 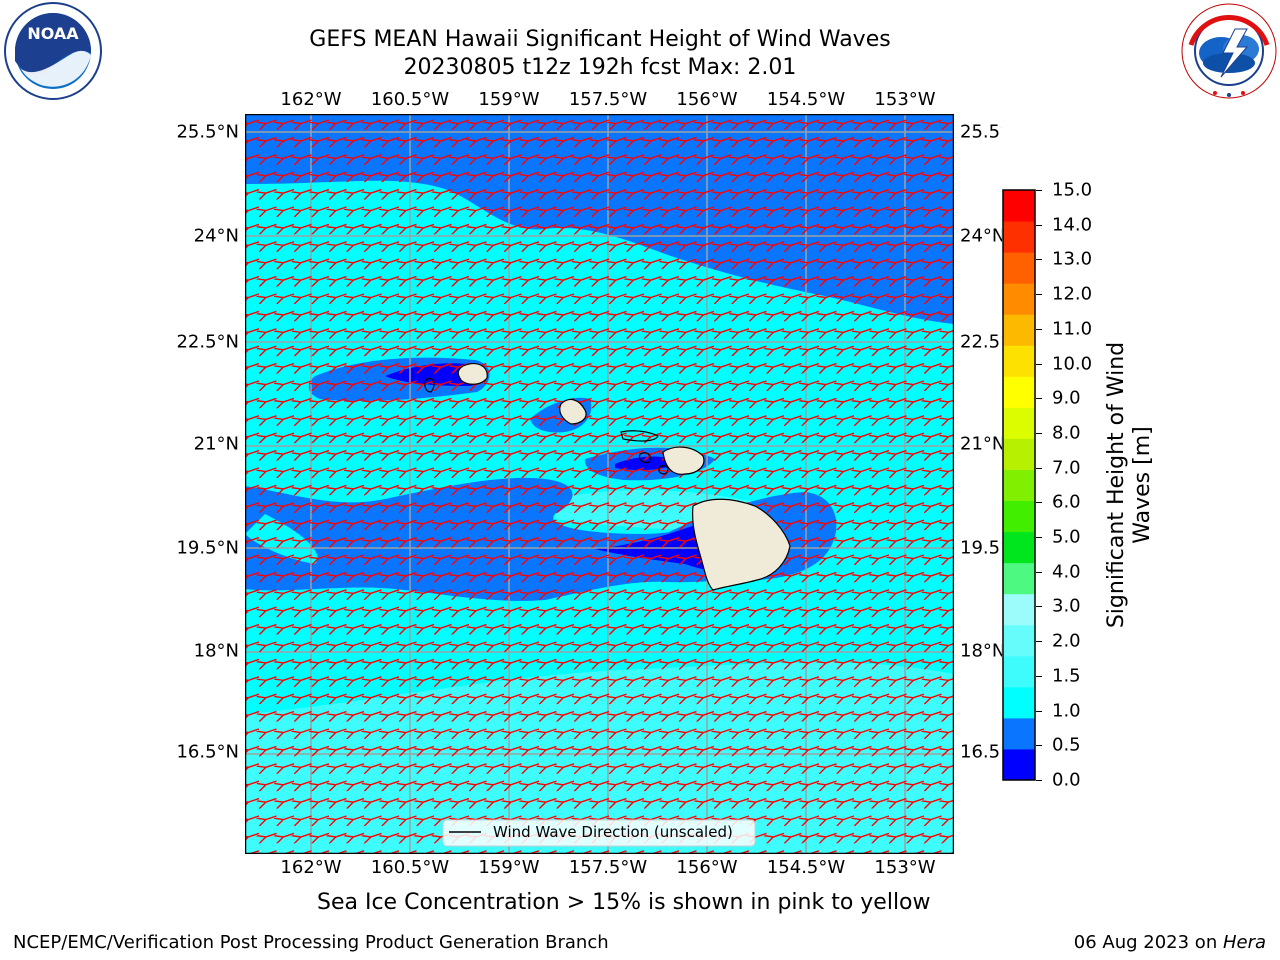 What do you see at coordinates (608, 99) in the screenshot?
I see `lon-label-top: 157.5°W` at bounding box center [608, 99].